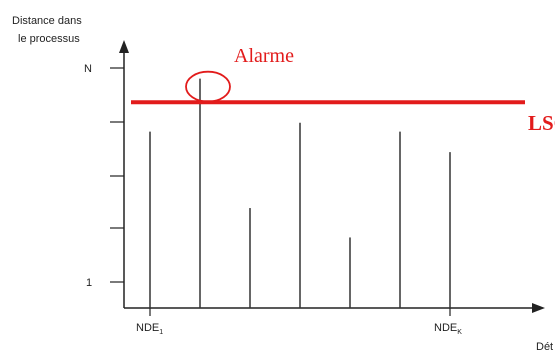  Describe the element at coordinates (264, 56) in the screenshot. I see `alarm-label: Alarme` at that location.